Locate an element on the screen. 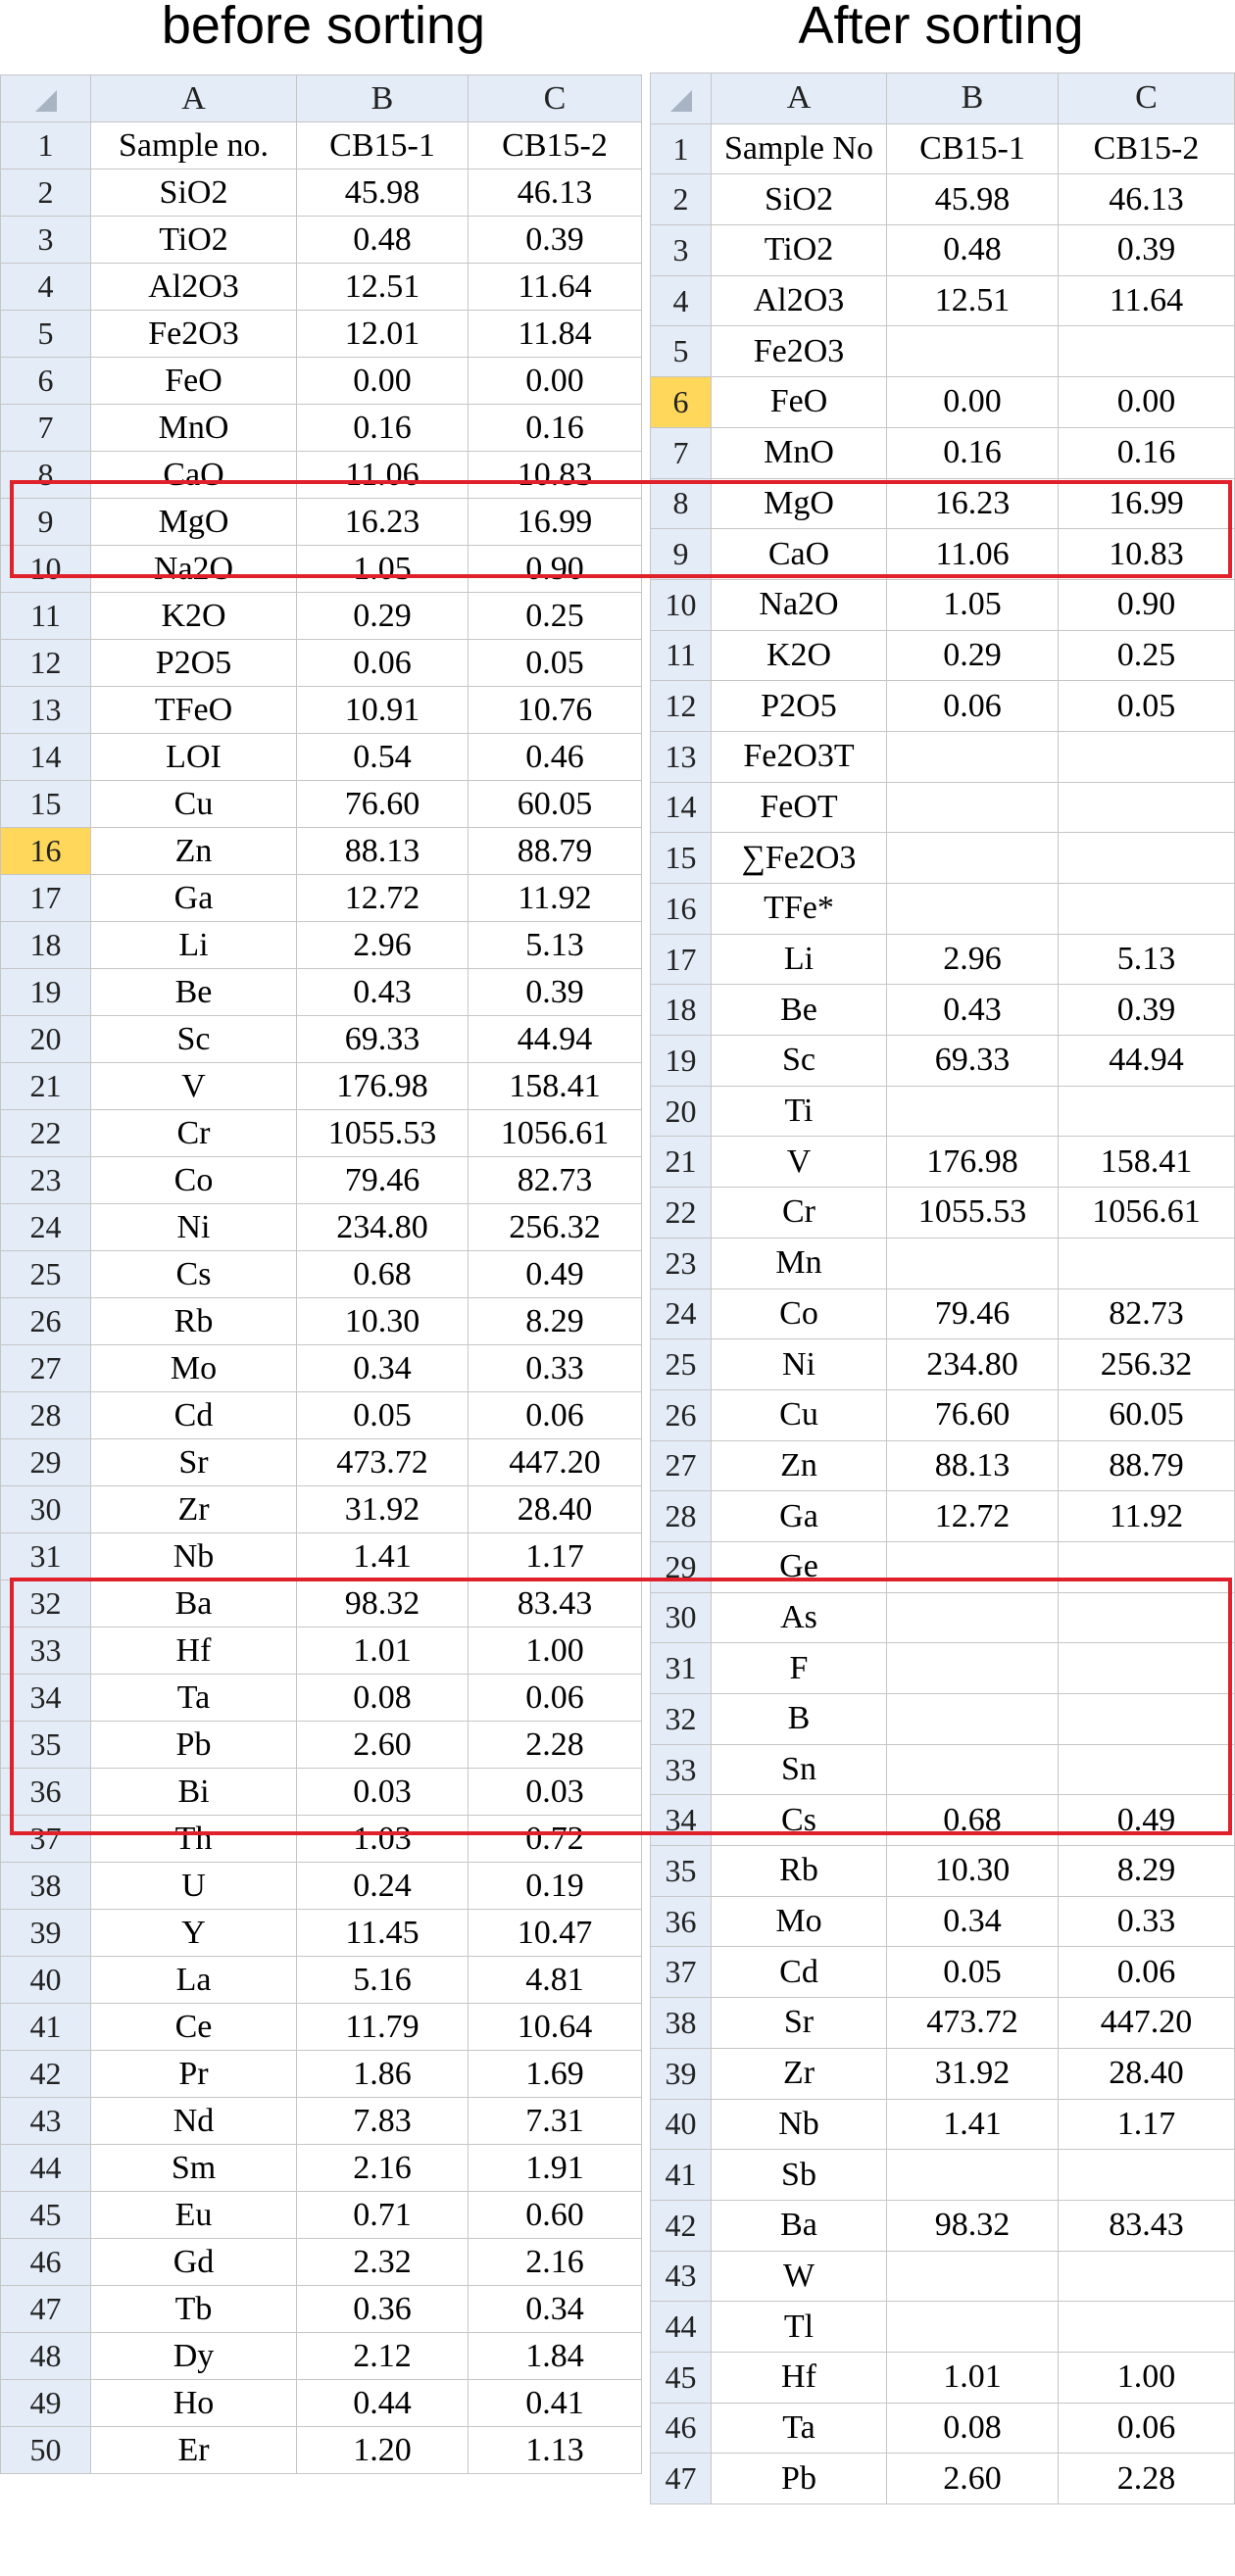  cell-c28: 0.06 is located at coordinates (555, 1415).